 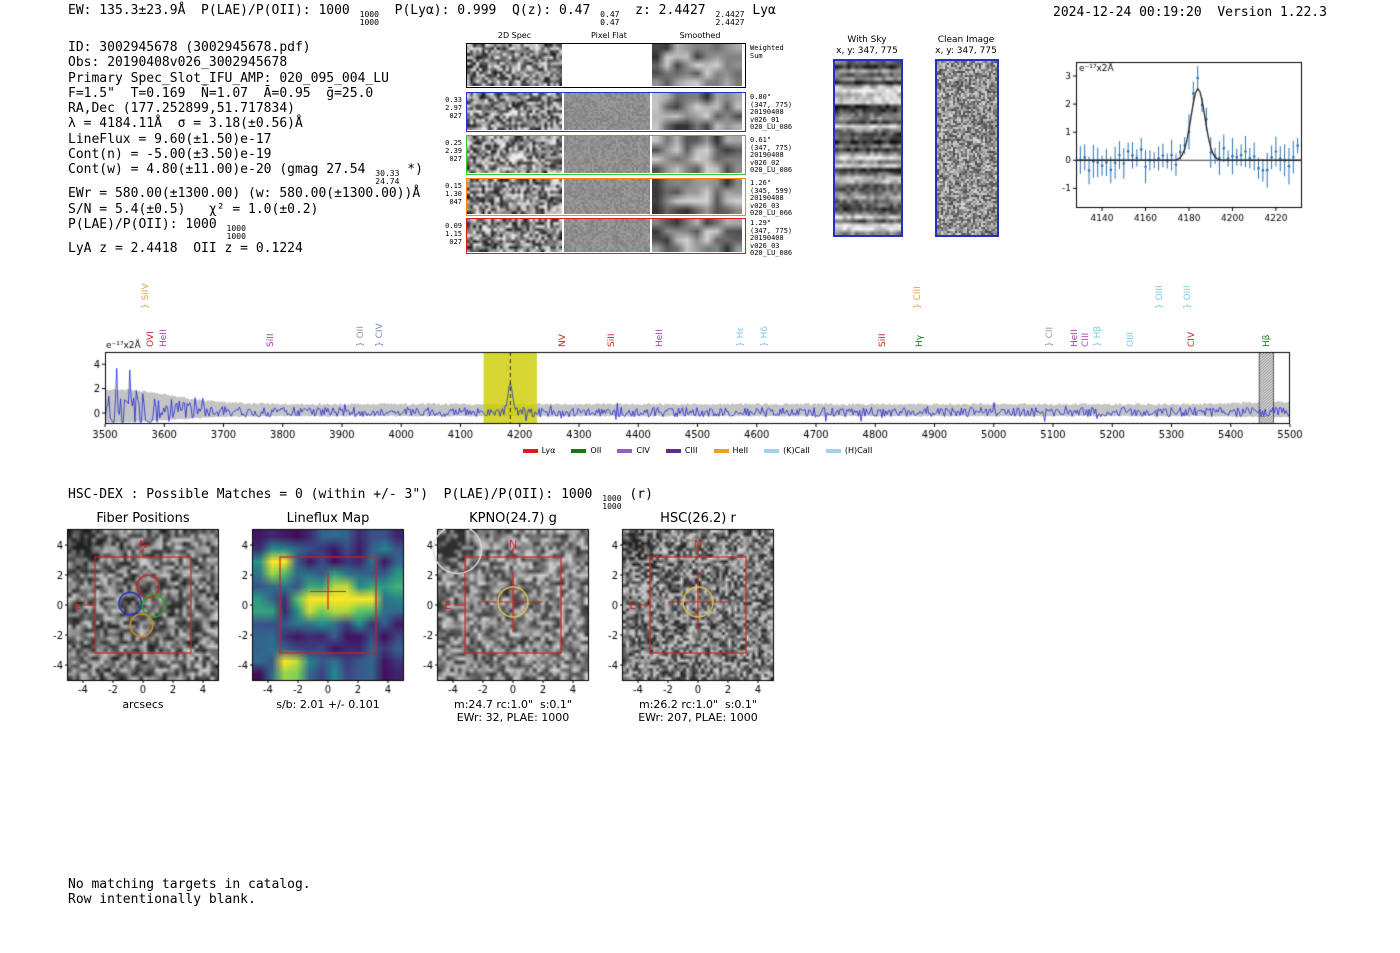 I want to click on emission-line-label: Hγ, so click(x=919, y=340).